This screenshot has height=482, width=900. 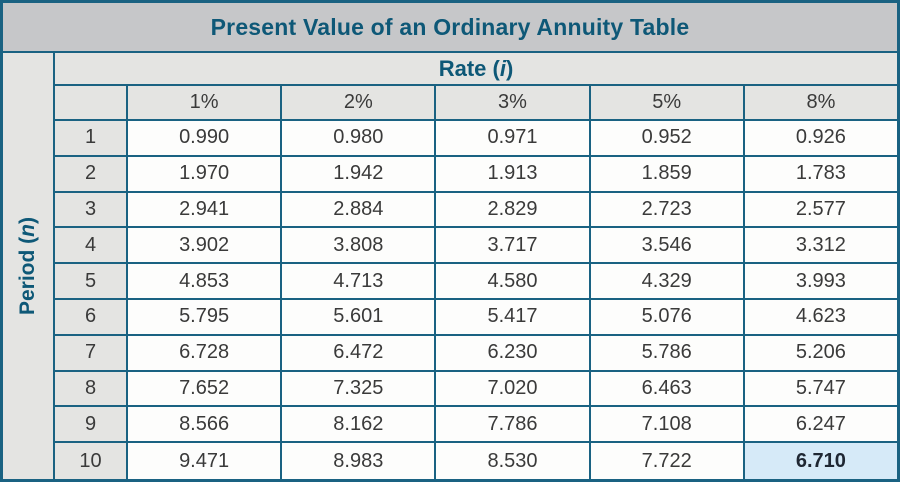 I want to click on highlighted-value-cell: 6.710, so click(x=821, y=461).